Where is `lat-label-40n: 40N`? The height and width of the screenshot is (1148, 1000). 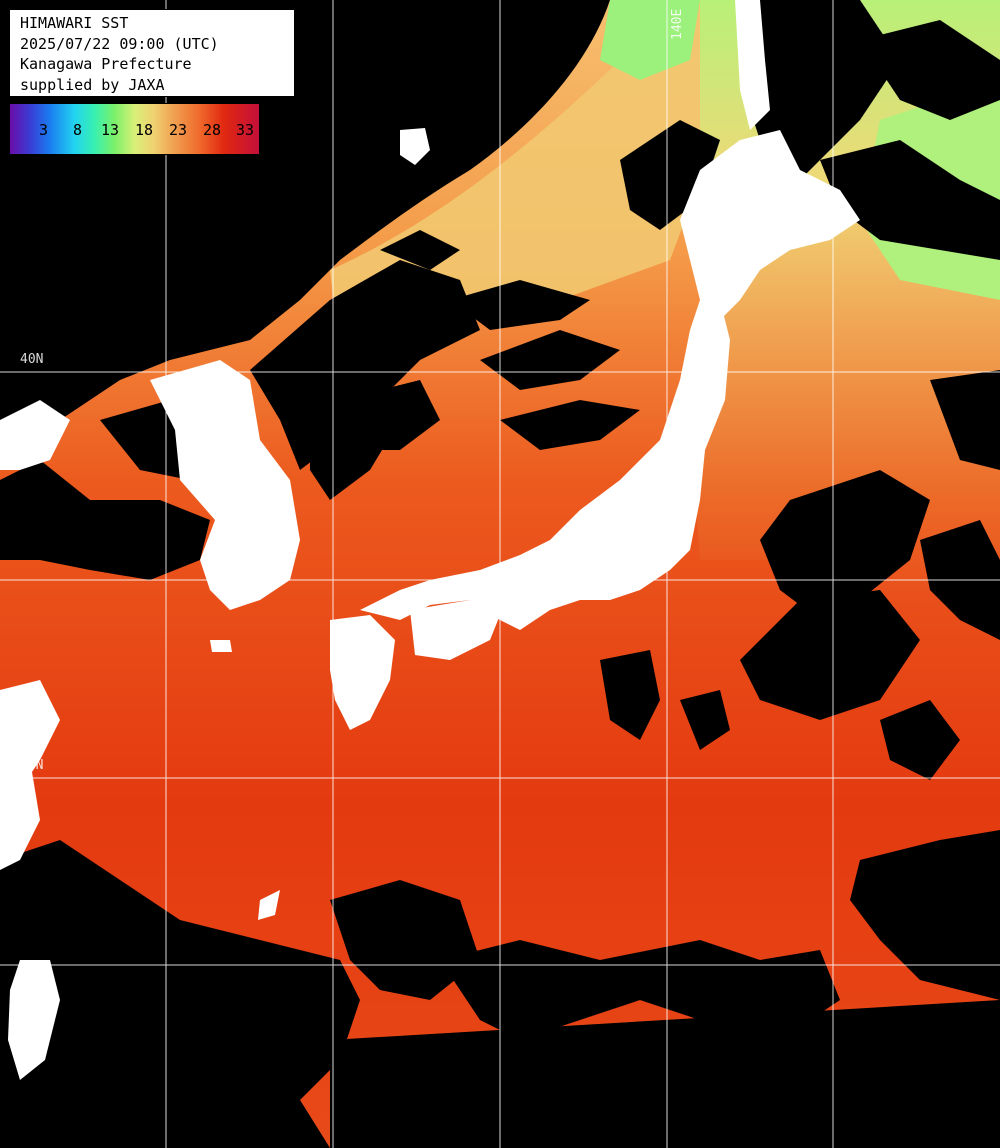 lat-label-40n: 40N is located at coordinates (32, 359).